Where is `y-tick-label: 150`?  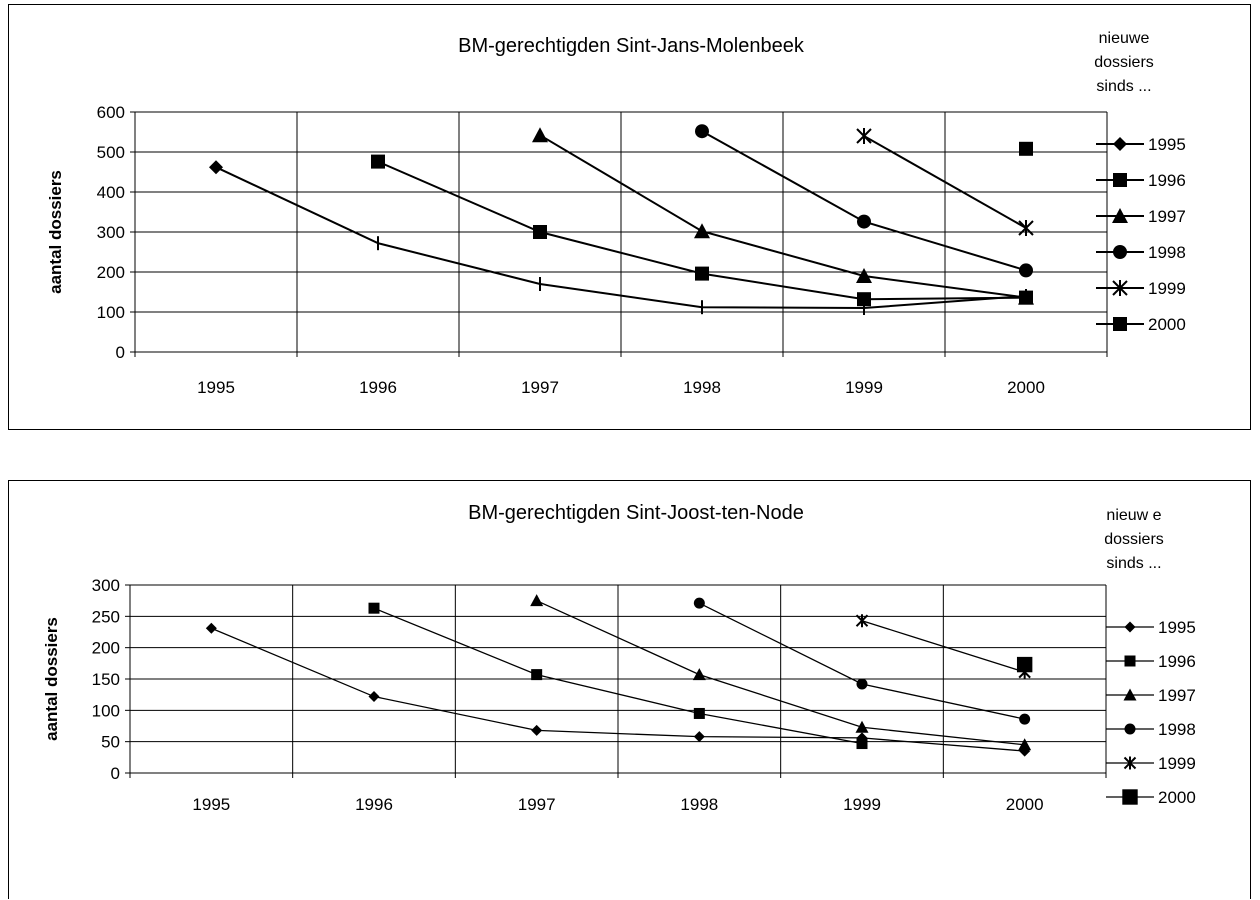
y-tick-label: 150 is located at coordinates (106, 679).